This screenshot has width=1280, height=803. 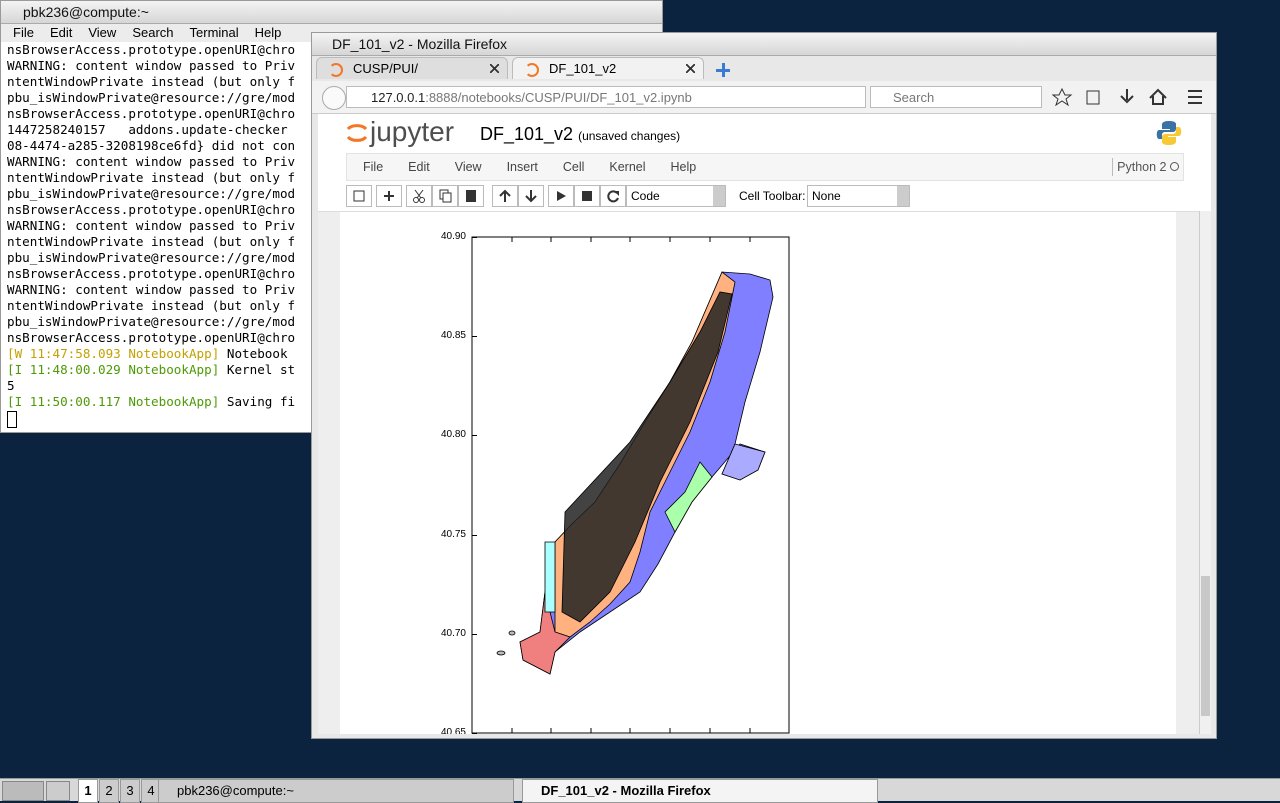 I want to click on search-placeholder: Search, so click(x=914, y=97).